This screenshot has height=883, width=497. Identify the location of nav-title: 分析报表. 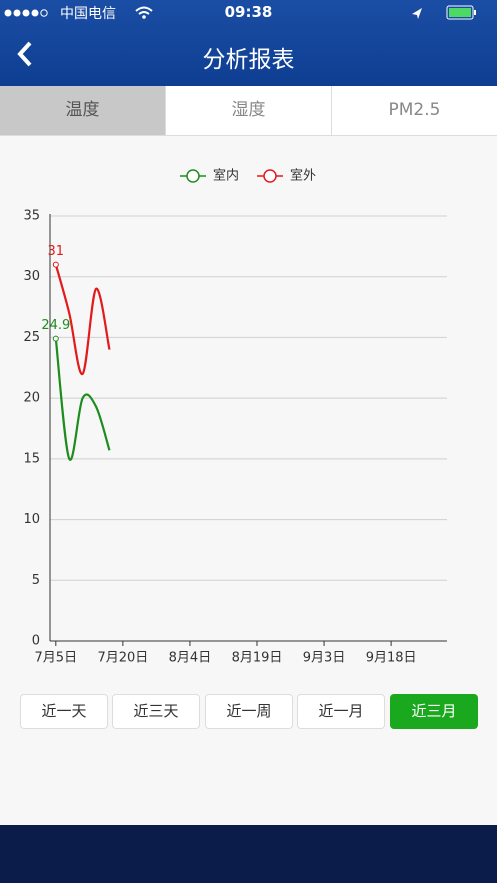
(248, 60).